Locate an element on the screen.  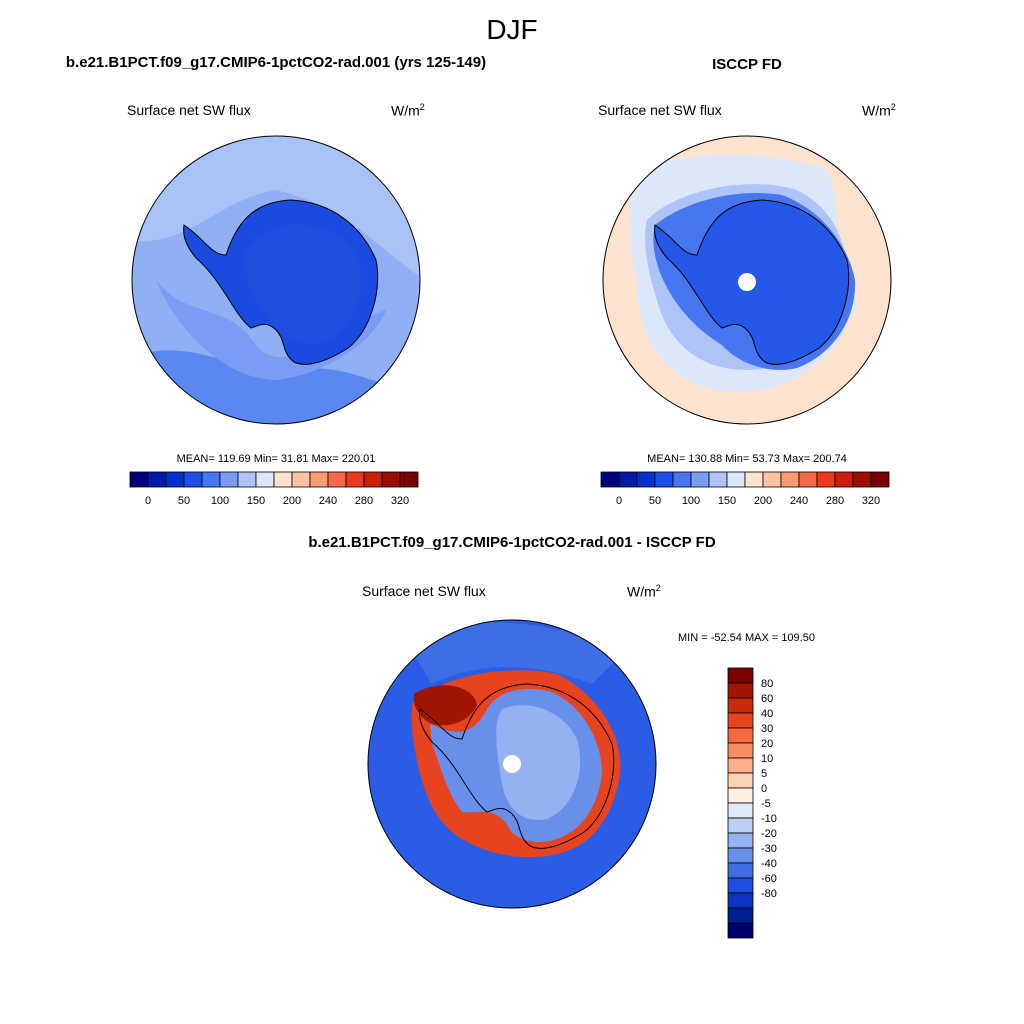
obs-colorbar-label: 150 is located at coordinates (727, 501).